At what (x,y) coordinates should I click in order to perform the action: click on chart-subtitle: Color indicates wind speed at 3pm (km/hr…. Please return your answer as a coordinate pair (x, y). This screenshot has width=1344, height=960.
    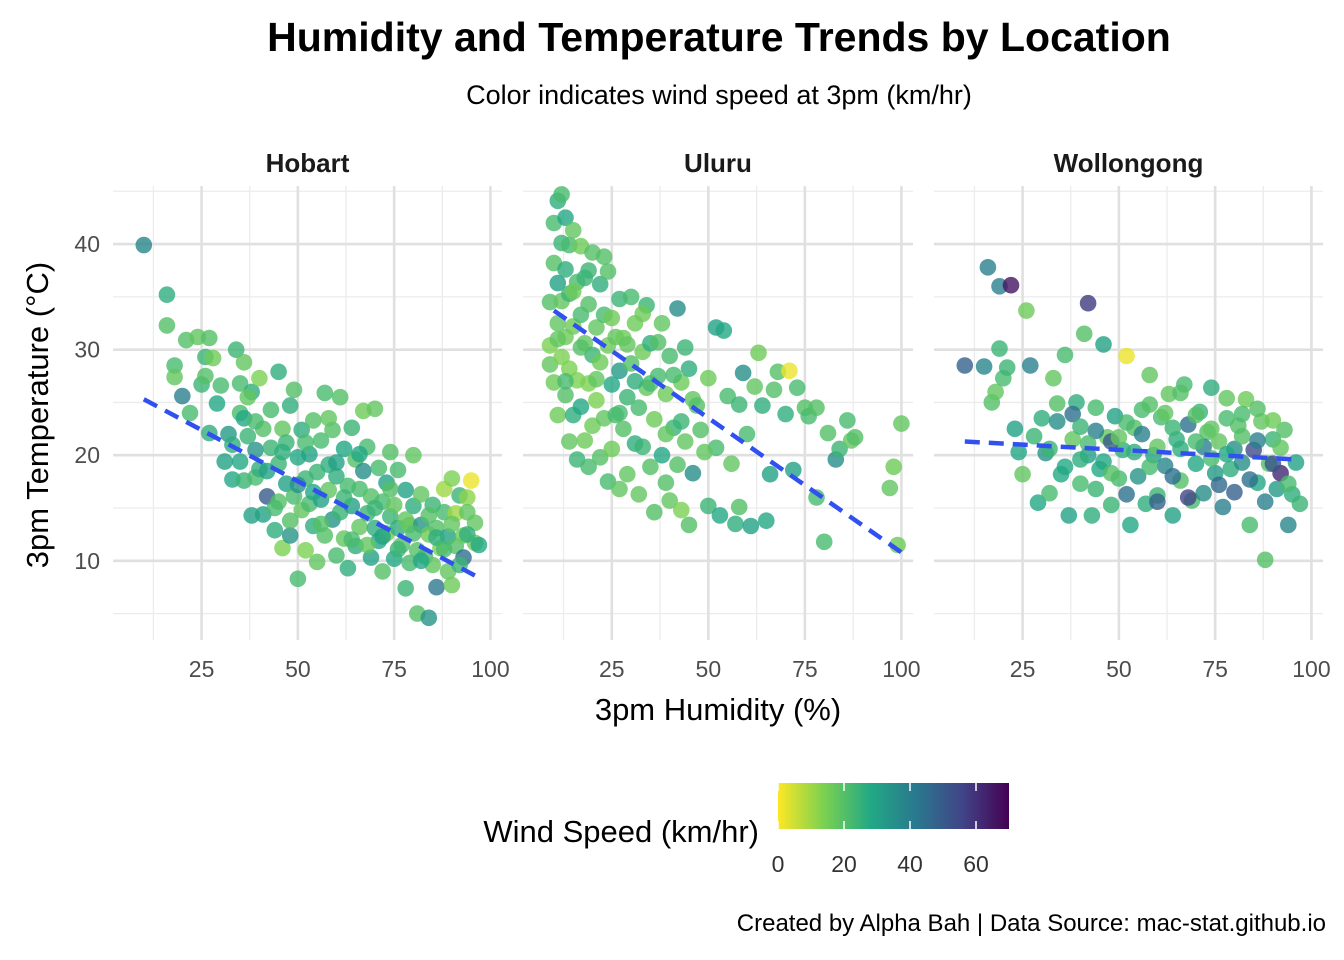
    Looking at the image, I should click on (719, 95).